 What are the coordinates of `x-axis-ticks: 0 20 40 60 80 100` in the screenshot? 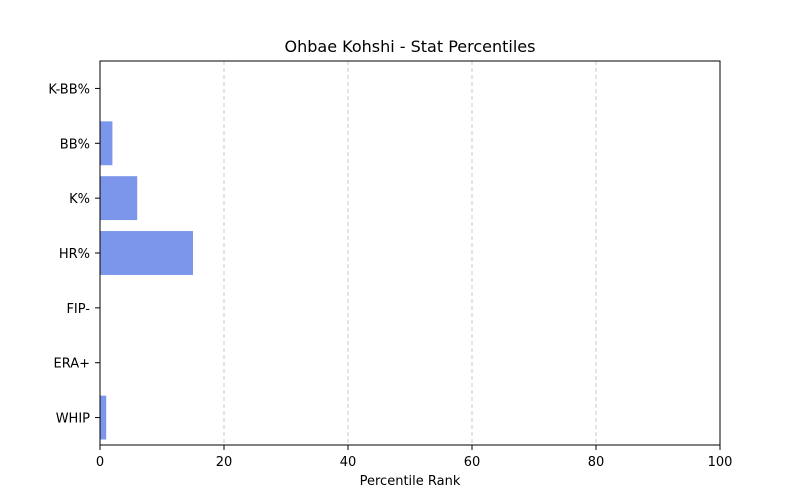 It's located at (414, 457).